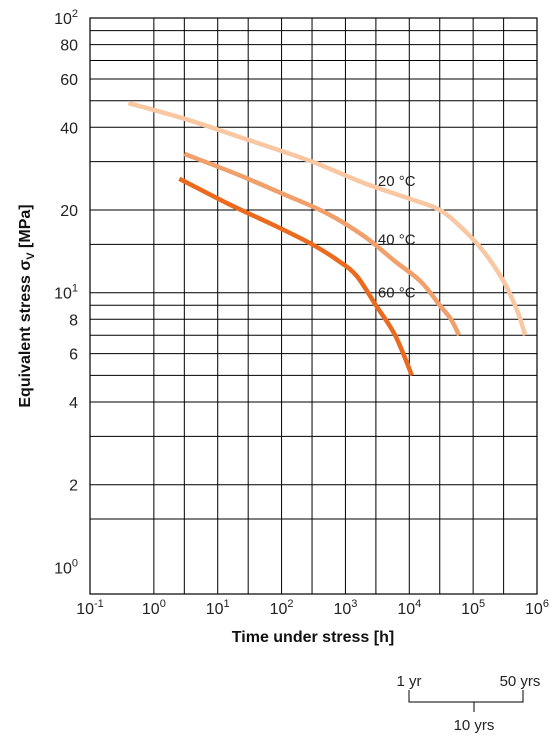 The width and height of the screenshot is (554, 738). I want to click on x-tick-exponent: -1, so click(99, 604).